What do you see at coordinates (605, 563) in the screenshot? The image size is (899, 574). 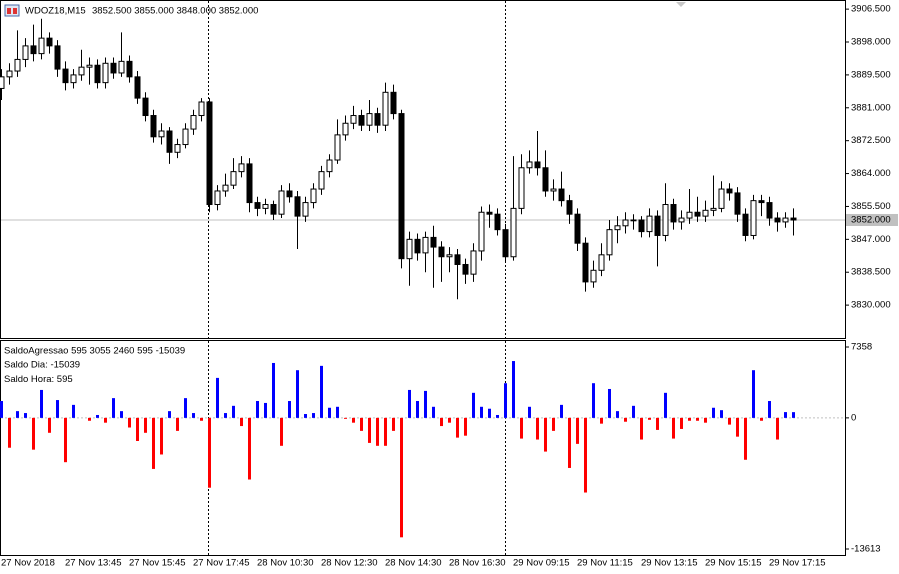 I see `x-tick-label: 29 Nov 11:15` at bounding box center [605, 563].